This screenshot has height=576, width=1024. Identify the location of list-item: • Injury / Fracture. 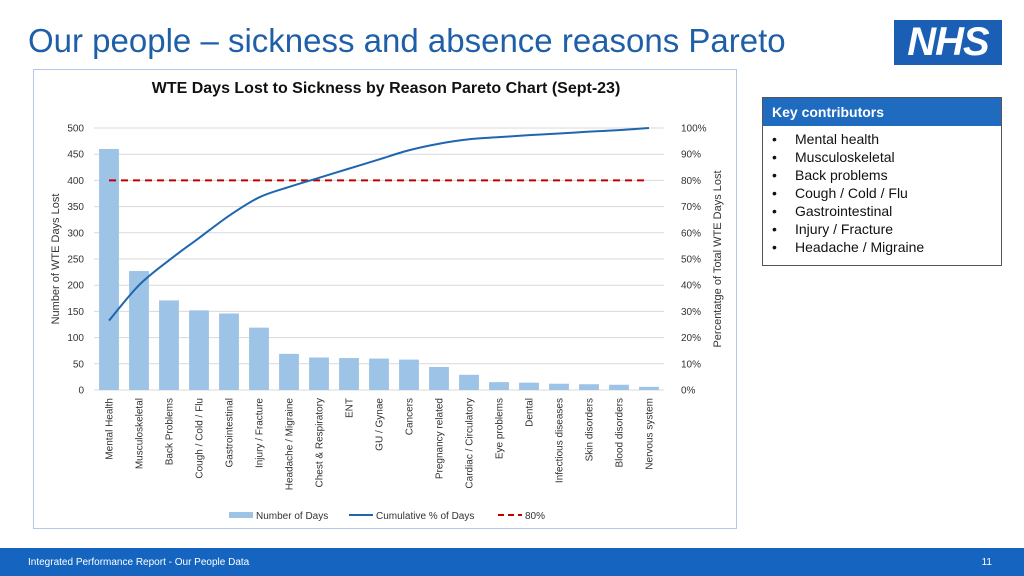
(833, 229).